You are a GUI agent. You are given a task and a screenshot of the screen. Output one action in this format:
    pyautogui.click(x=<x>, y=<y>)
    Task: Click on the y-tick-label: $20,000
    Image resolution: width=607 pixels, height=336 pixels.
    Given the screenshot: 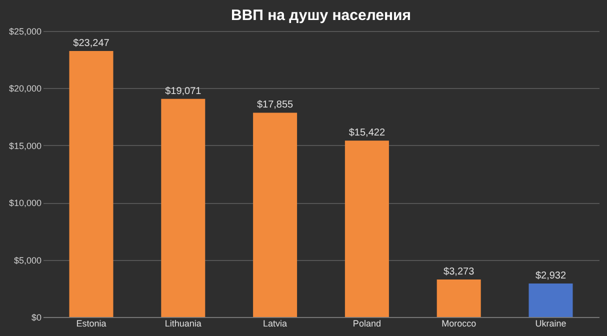 What is the action you would take?
    pyautogui.click(x=25, y=89)
    